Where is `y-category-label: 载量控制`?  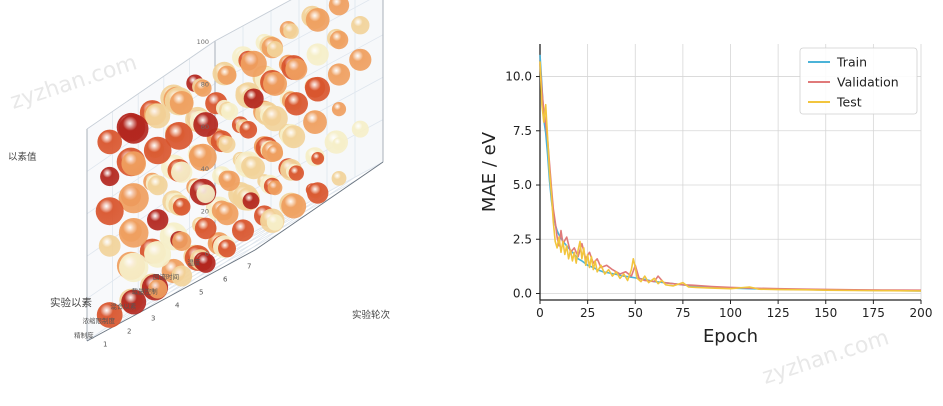
y-category-label: 载量控制 is located at coordinates (145, 291).